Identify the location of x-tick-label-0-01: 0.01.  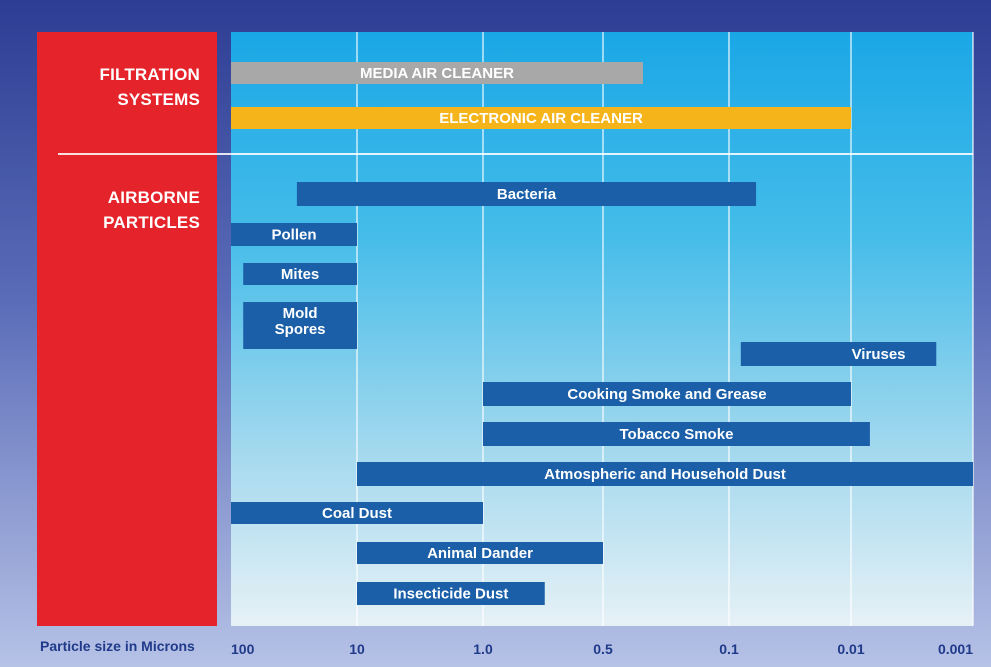
(850, 649).